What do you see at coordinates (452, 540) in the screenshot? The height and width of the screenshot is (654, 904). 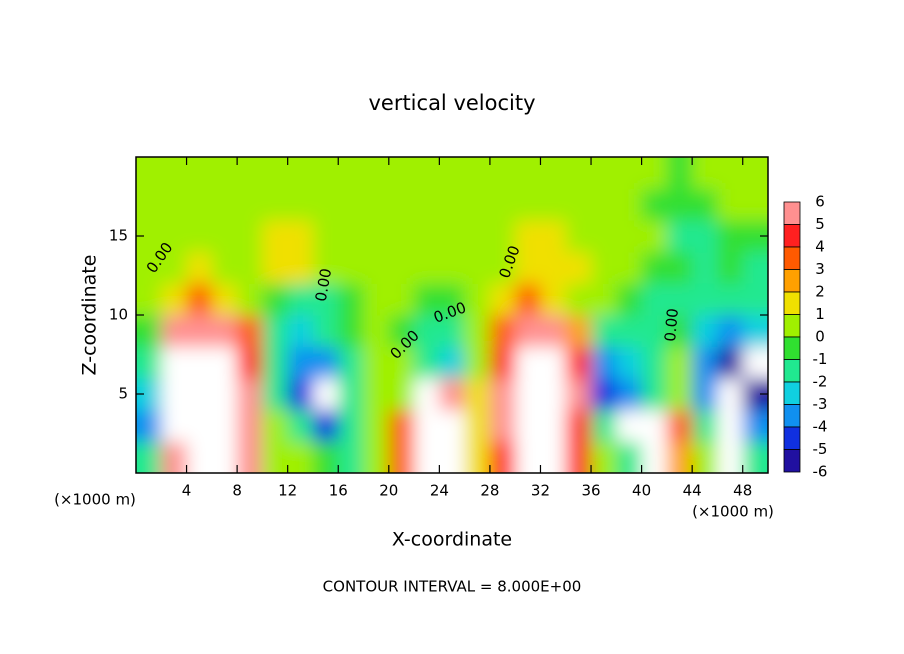 I see `x-axis-label: X-coordinate` at bounding box center [452, 540].